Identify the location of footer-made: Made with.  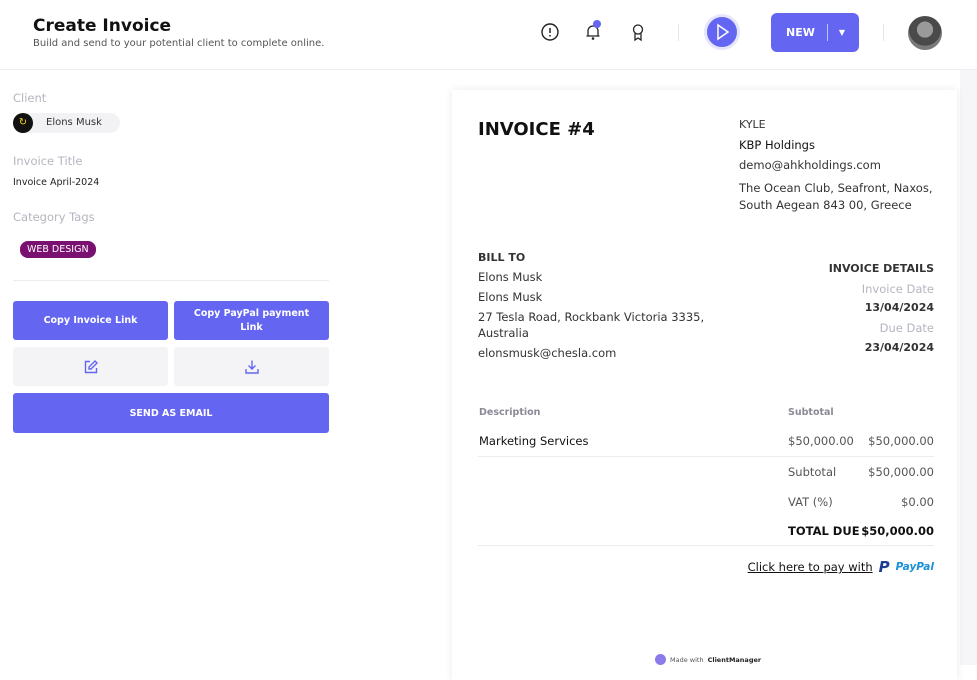
(687, 659).